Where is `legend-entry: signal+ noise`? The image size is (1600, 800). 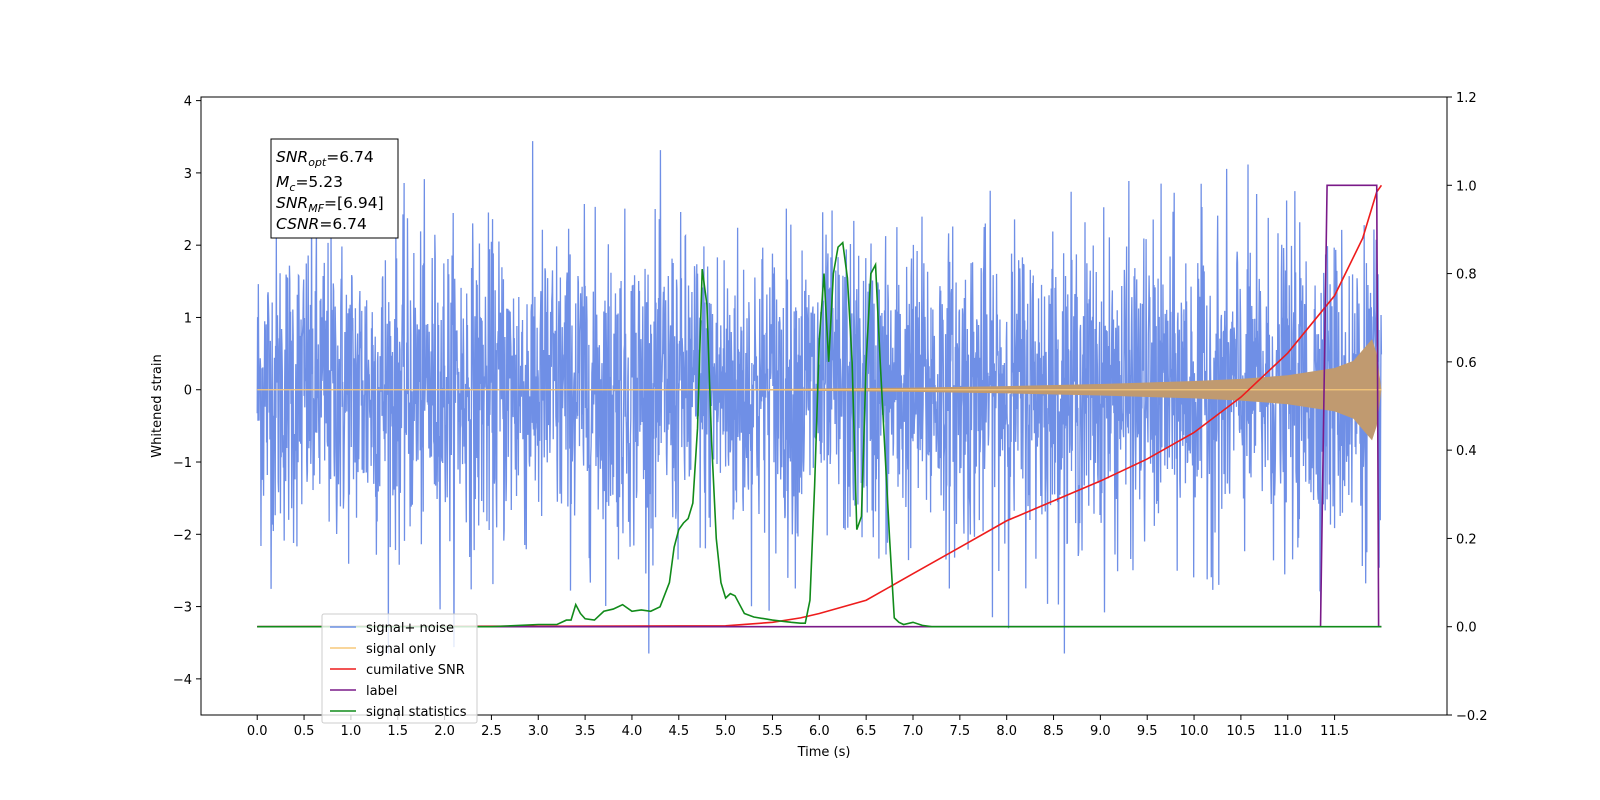 legend-entry: signal+ noise is located at coordinates (410, 628).